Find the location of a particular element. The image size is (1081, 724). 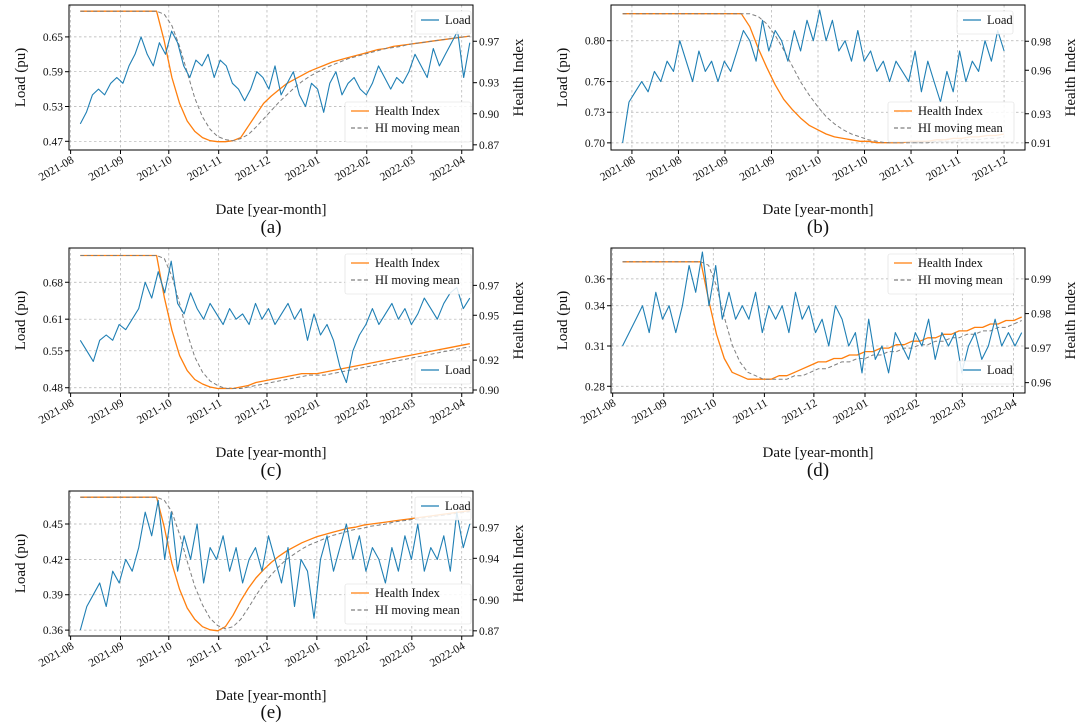

y-left-tick-label: 0.45 is located at coordinates (53, 525).